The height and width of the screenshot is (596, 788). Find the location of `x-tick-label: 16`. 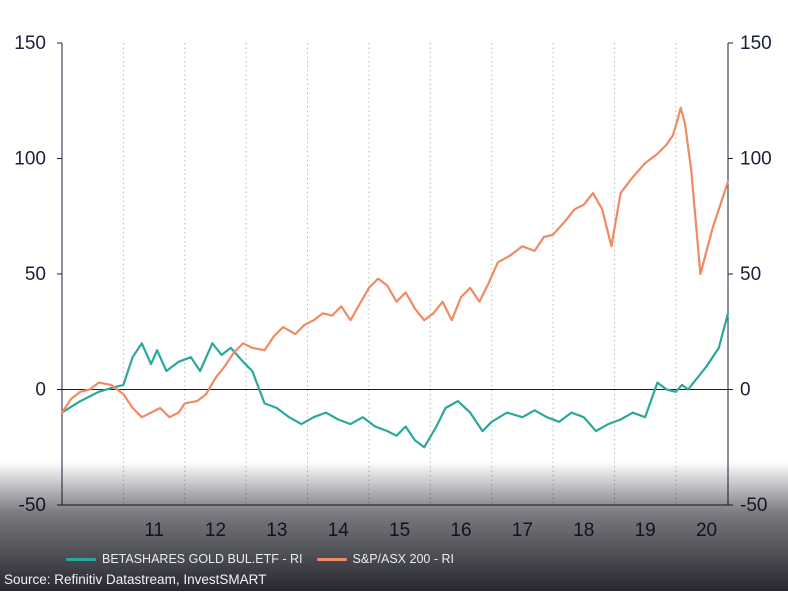

x-tick-label: 16 is located at coordinates (460, 530).